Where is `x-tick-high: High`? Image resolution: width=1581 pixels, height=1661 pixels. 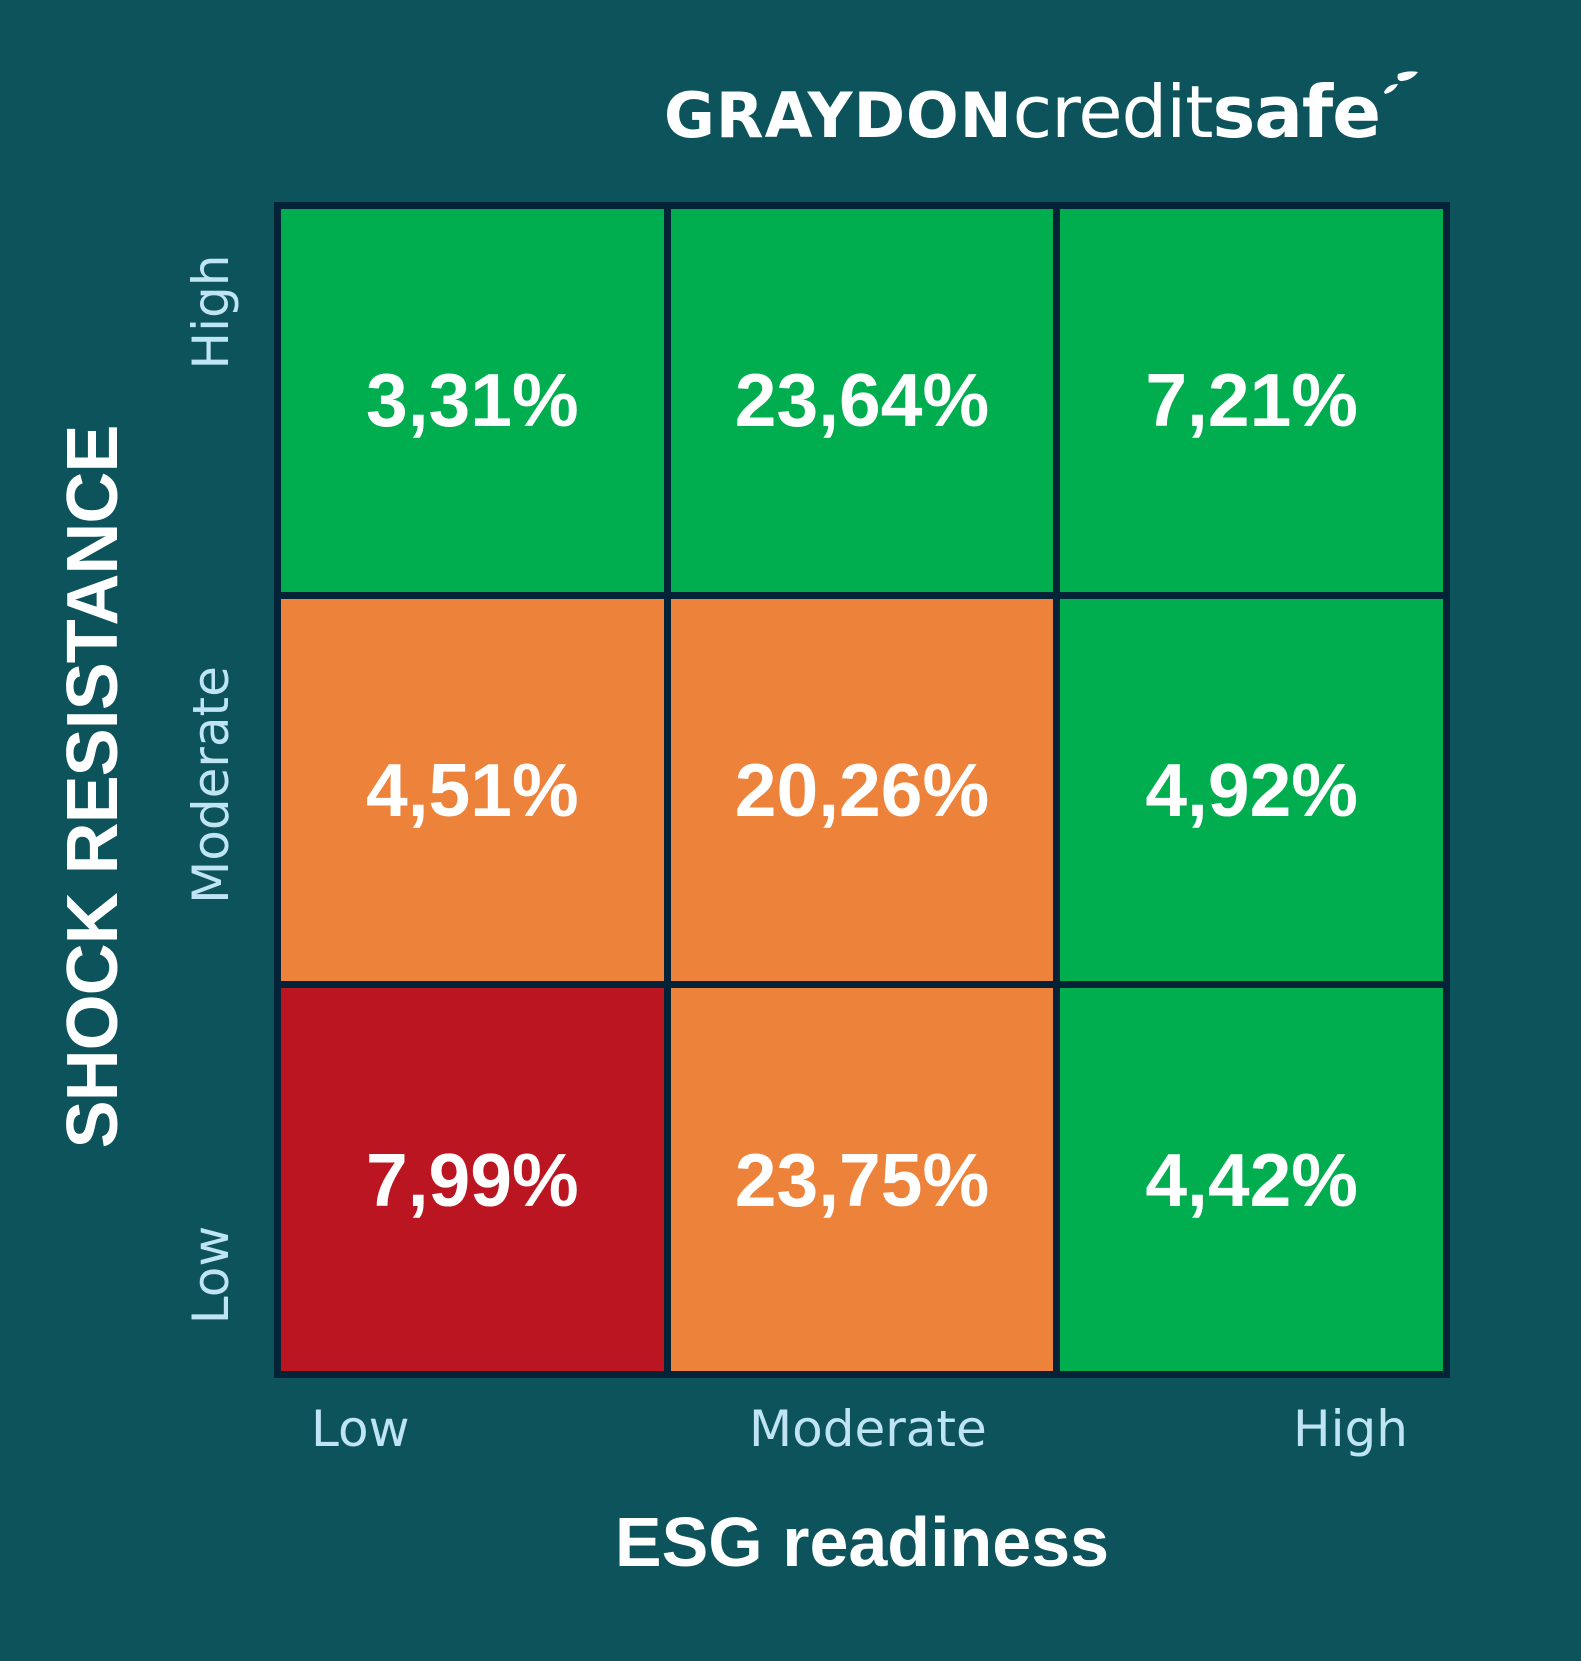 x-tick-high: High is located at coordinates (1350, 1429).